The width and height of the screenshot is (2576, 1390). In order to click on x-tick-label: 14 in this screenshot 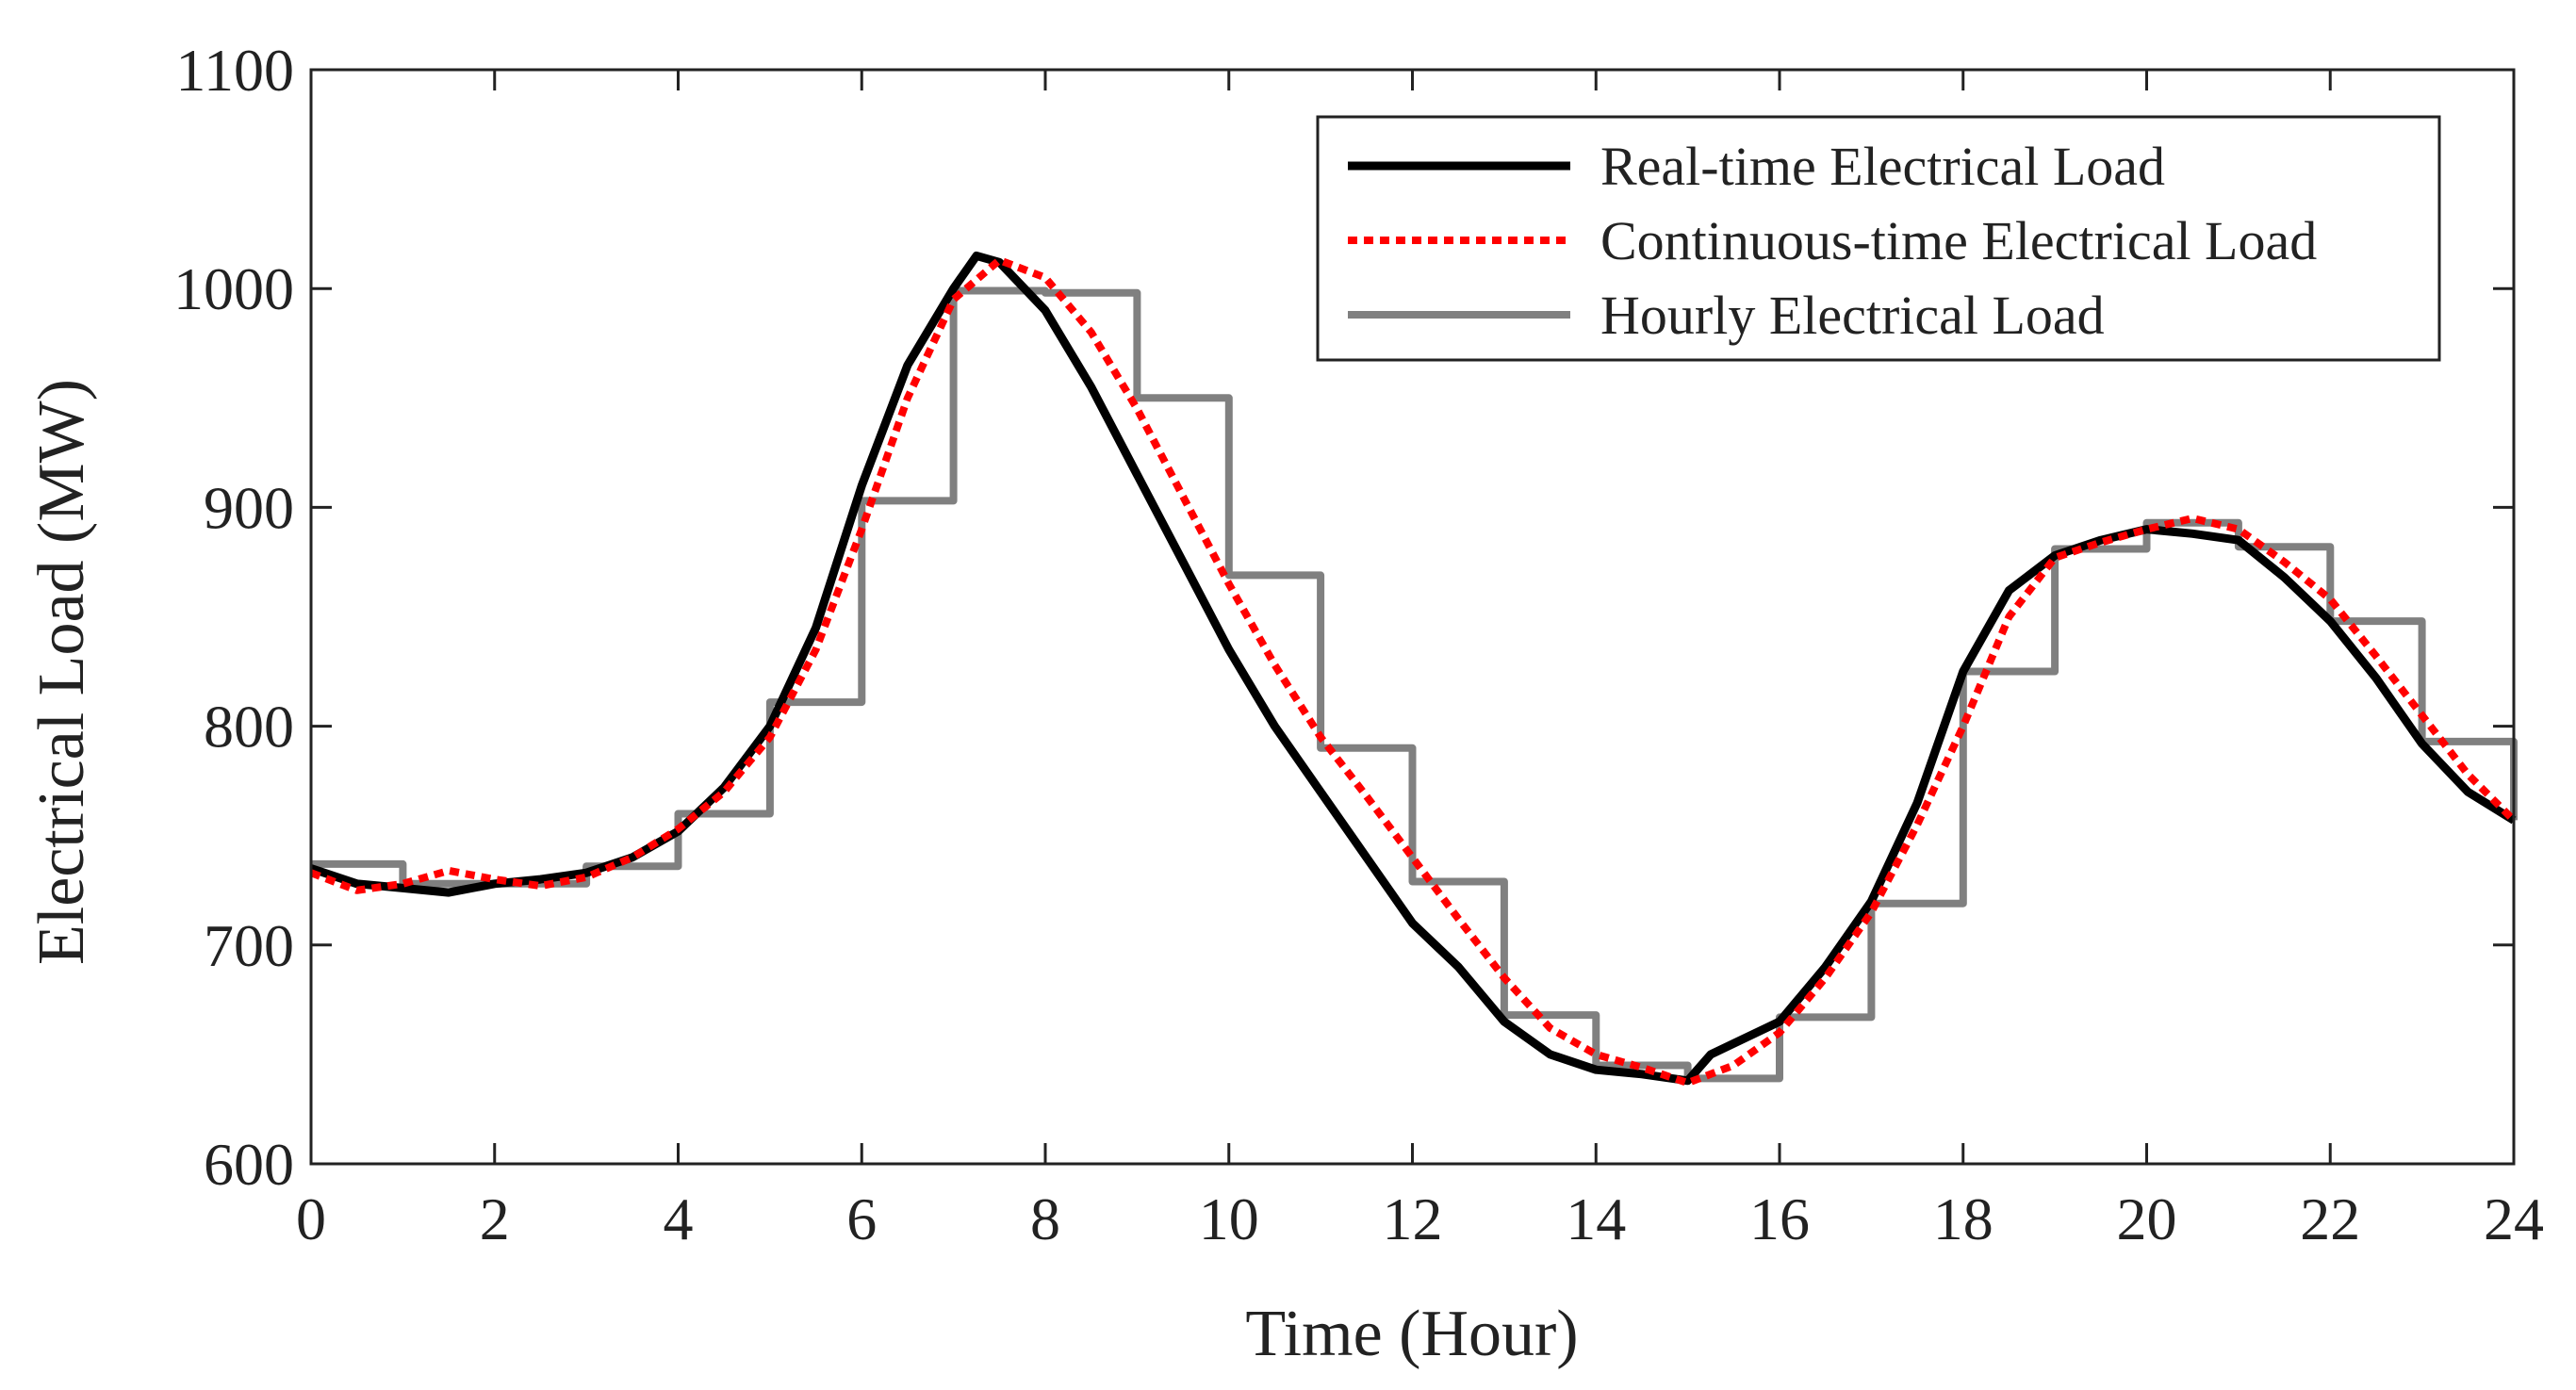, I will do `click(1596, 1219)`.